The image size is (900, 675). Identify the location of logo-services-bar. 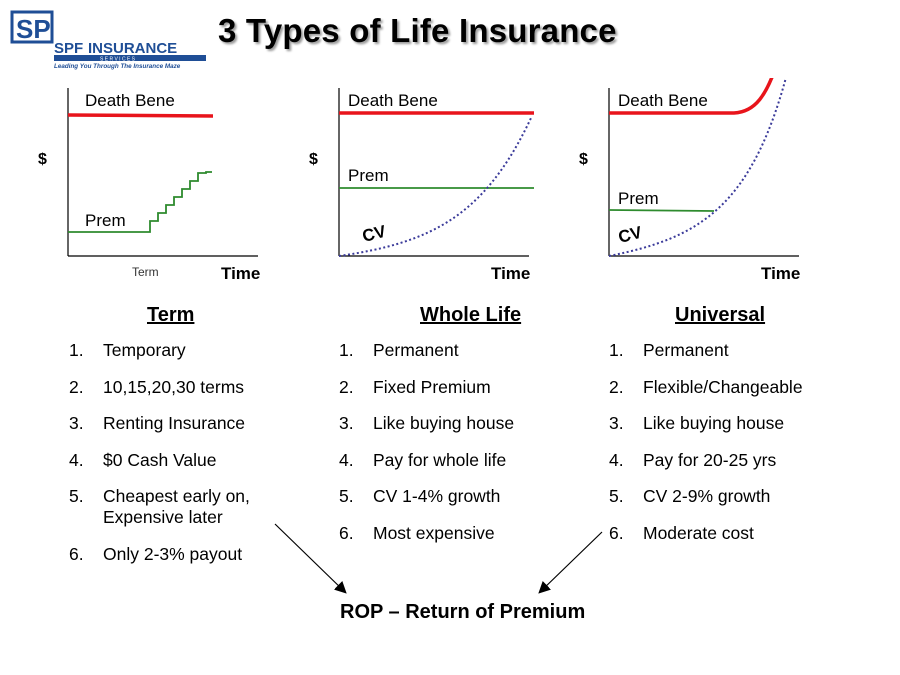
(130, 58).